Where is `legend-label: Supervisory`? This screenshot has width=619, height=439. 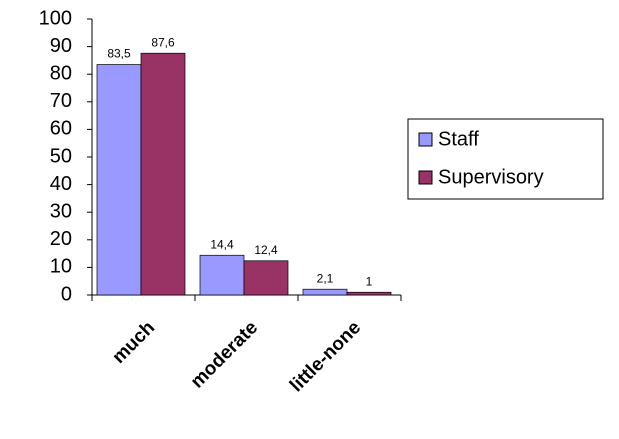 legend-label: Supervisory is located at coordinates (491, 177).